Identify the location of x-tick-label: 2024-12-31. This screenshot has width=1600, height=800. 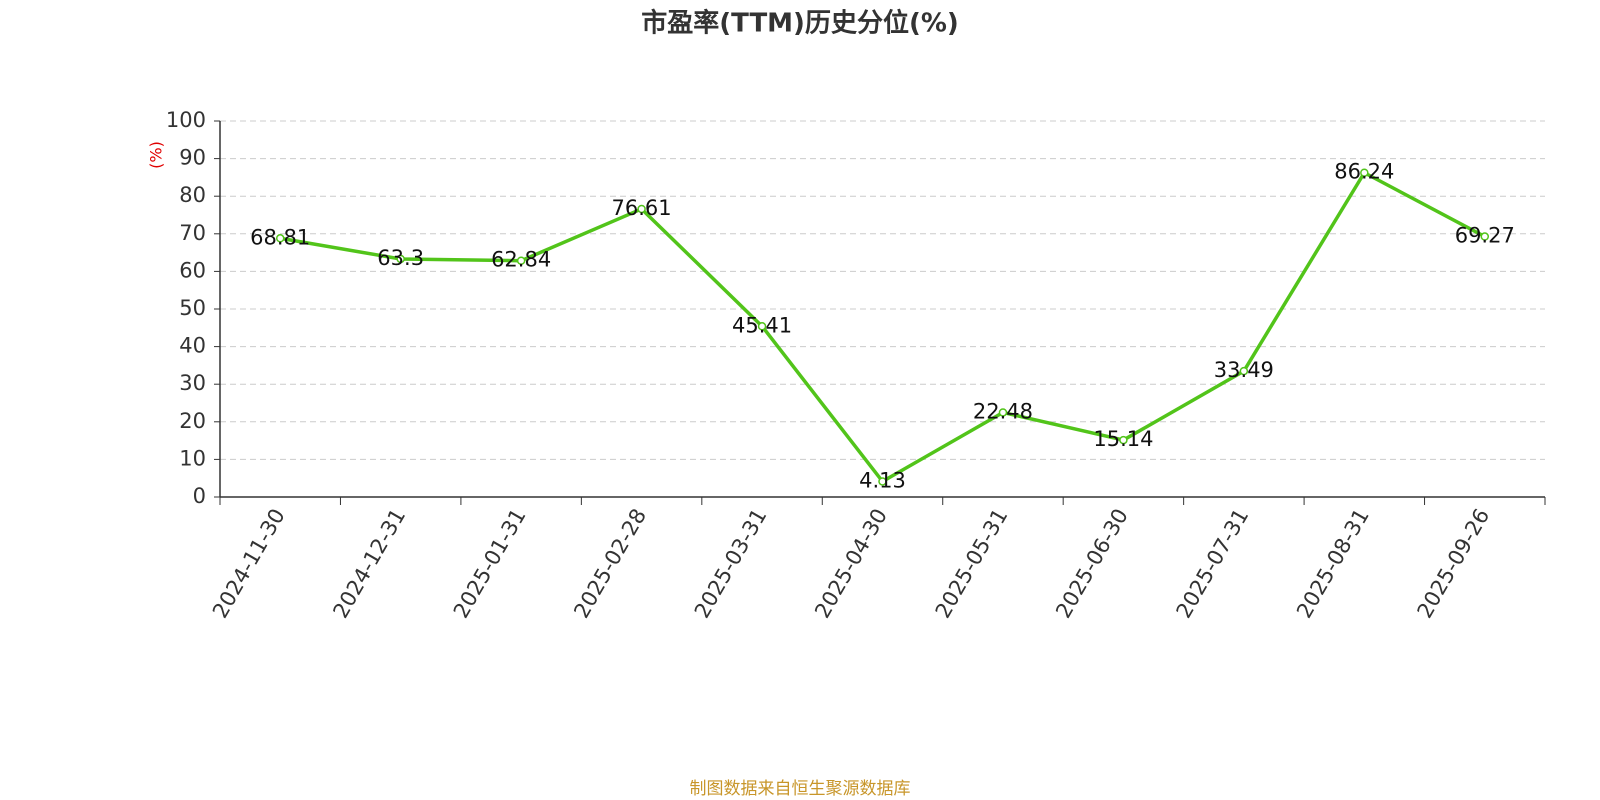
(369, 564).